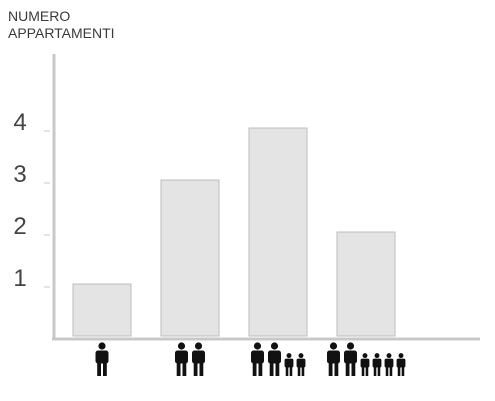 This screenshot has height=401, width=495. What do you see at coordinates (19, 174) in the screenshot?
I see `y-tick-label: 3` at bounding box center [19, 174].